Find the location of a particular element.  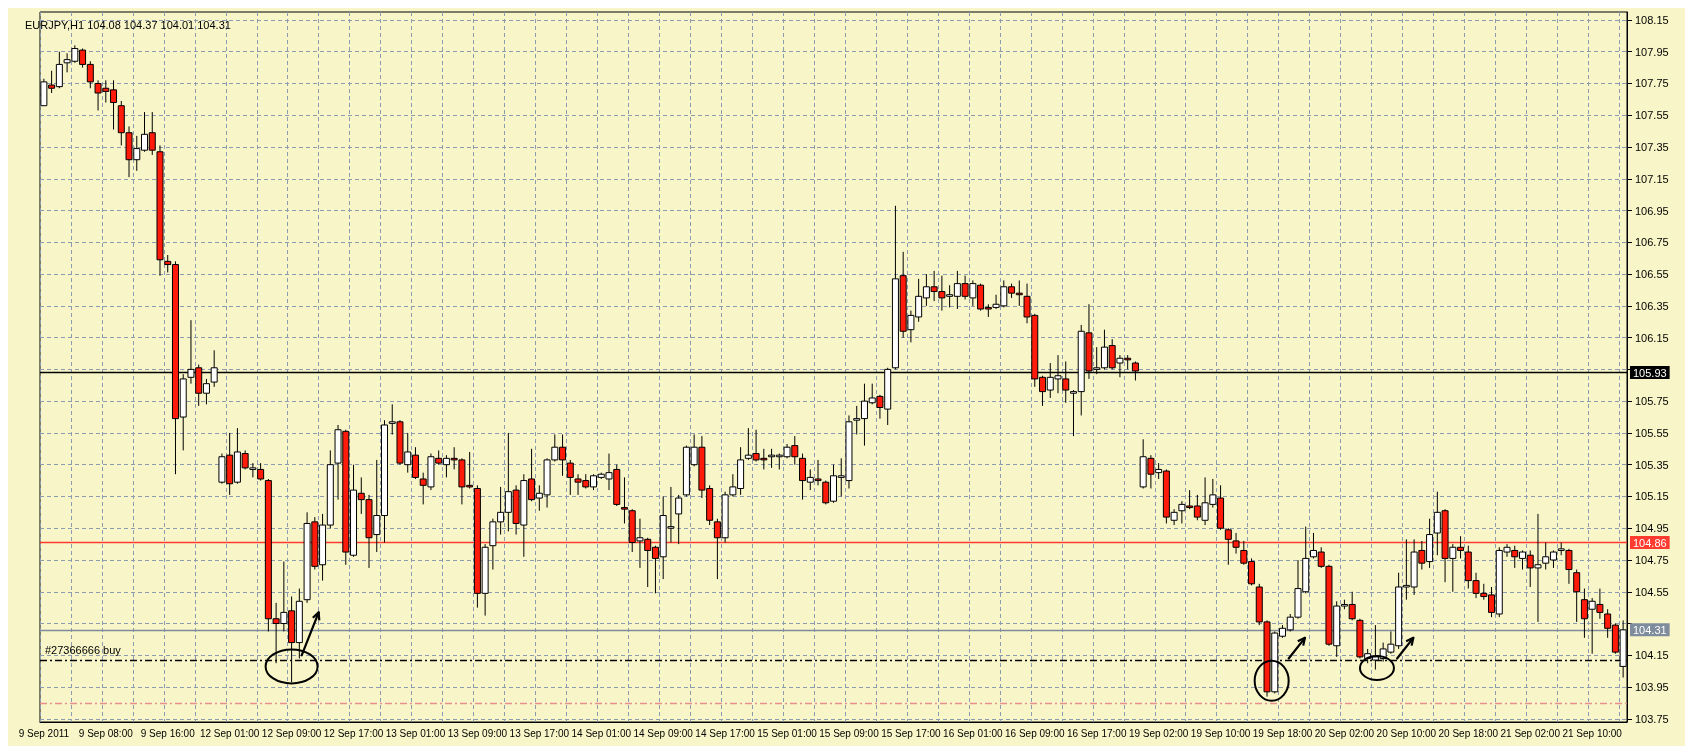

y-tick-label: 104.55 is located at coordinates (1652, 591).